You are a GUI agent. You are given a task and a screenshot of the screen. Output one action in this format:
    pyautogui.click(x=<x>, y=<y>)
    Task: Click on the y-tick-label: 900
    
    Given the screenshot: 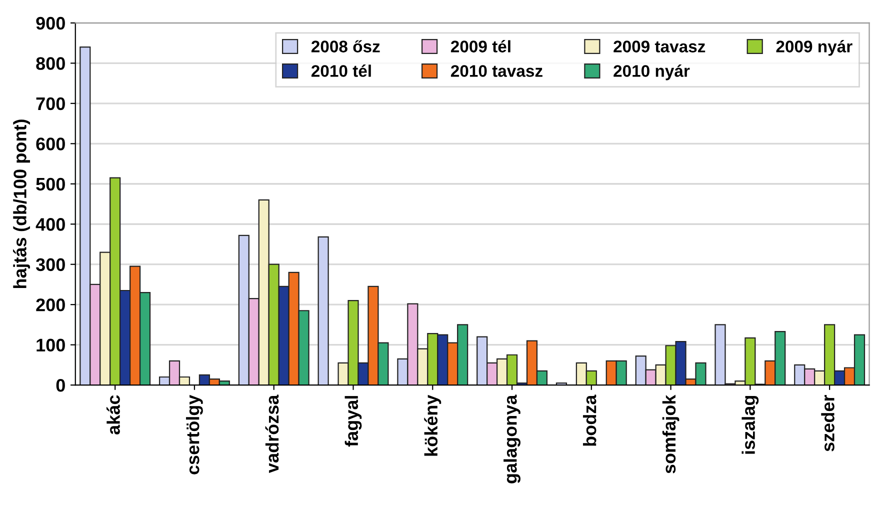 What is the action you would take?
    pyautogui.click(x=50, y=23)
    